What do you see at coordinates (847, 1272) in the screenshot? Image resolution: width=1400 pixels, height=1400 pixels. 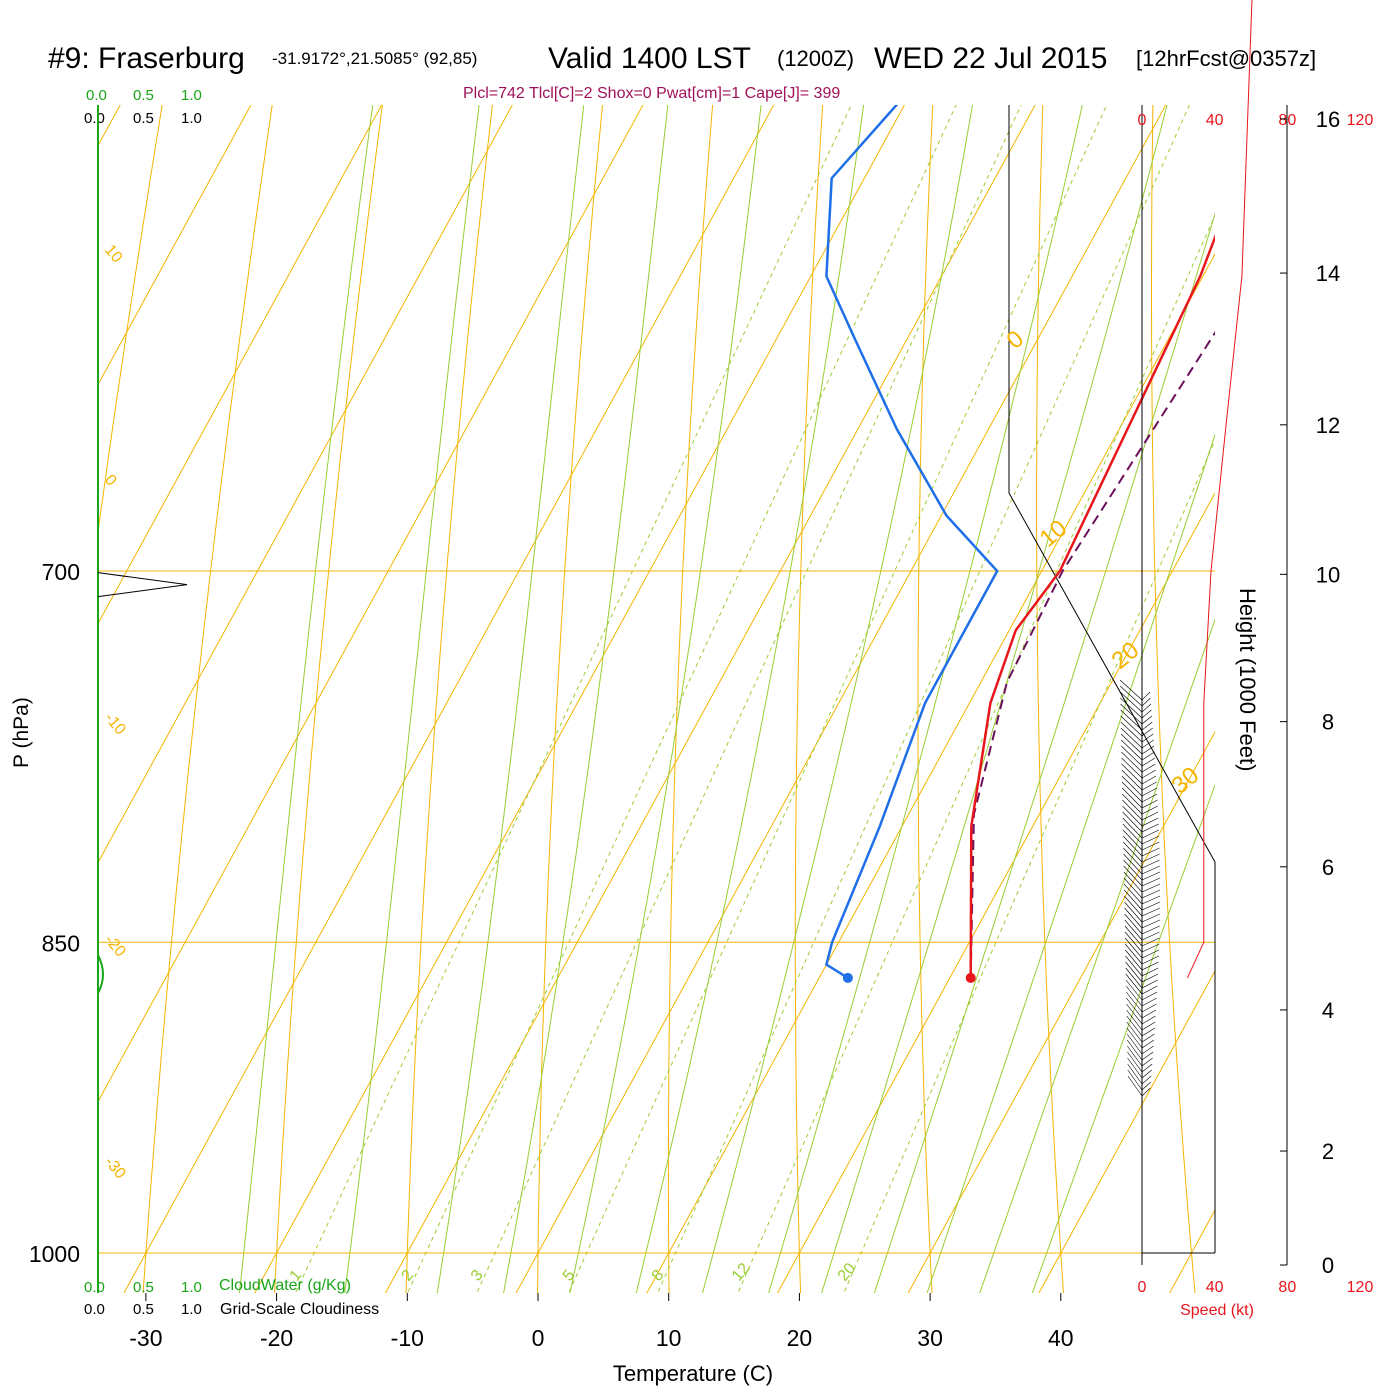 I see `mixing-ratio-label: 20` at bounding box center [847, 1272].